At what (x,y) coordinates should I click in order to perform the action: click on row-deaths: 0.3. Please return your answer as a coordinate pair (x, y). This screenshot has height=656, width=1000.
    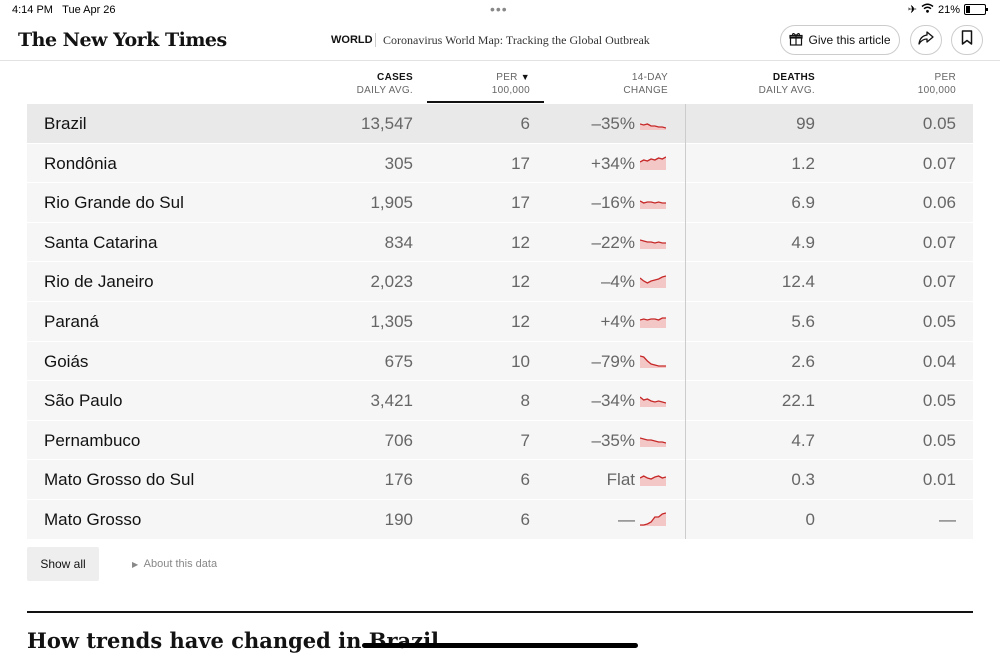
    Looking at the image, I should click on (803, 480).